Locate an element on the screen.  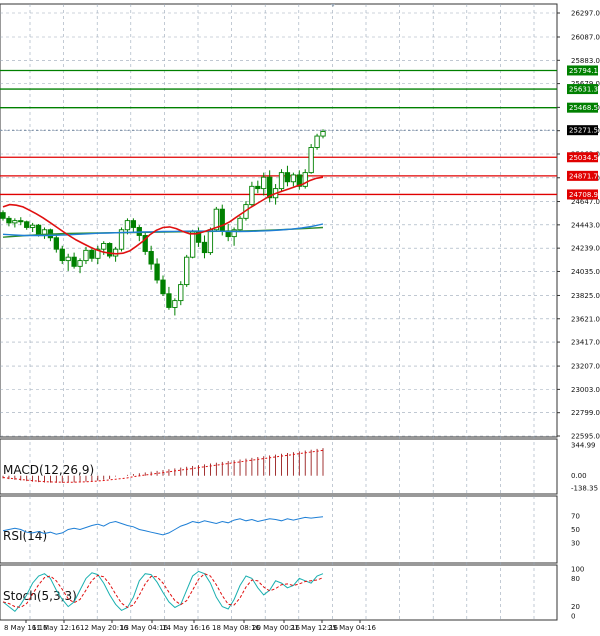
stoch-title: Stoch(5,3,3) is located at coordinates (40, 596).